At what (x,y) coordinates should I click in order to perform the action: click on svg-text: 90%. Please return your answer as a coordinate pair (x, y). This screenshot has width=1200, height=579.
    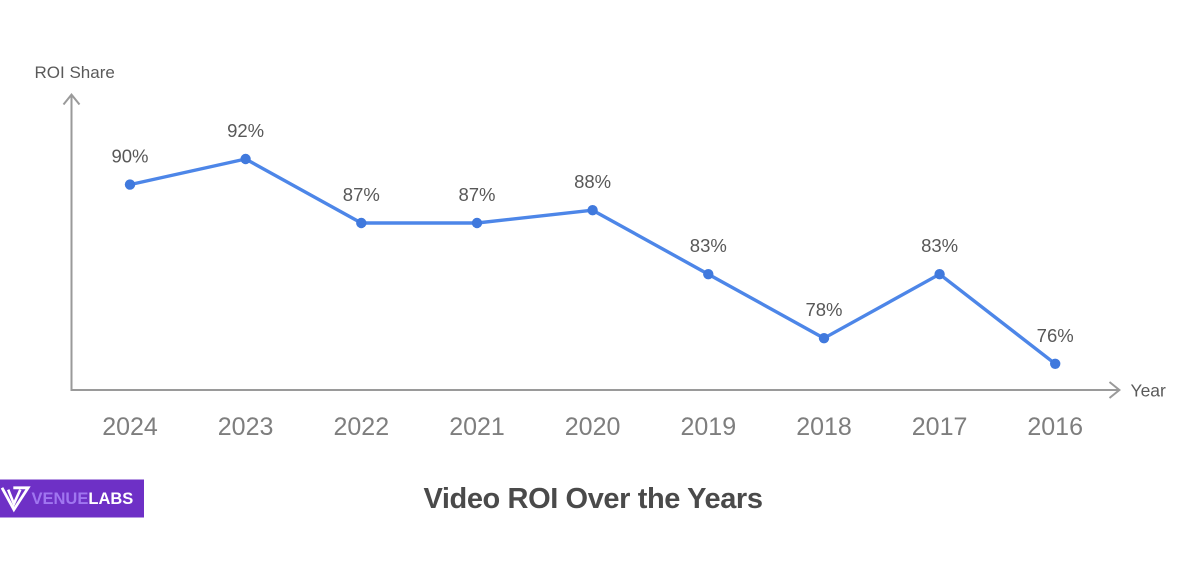
    Looking at the image, I should click on (129, 156).